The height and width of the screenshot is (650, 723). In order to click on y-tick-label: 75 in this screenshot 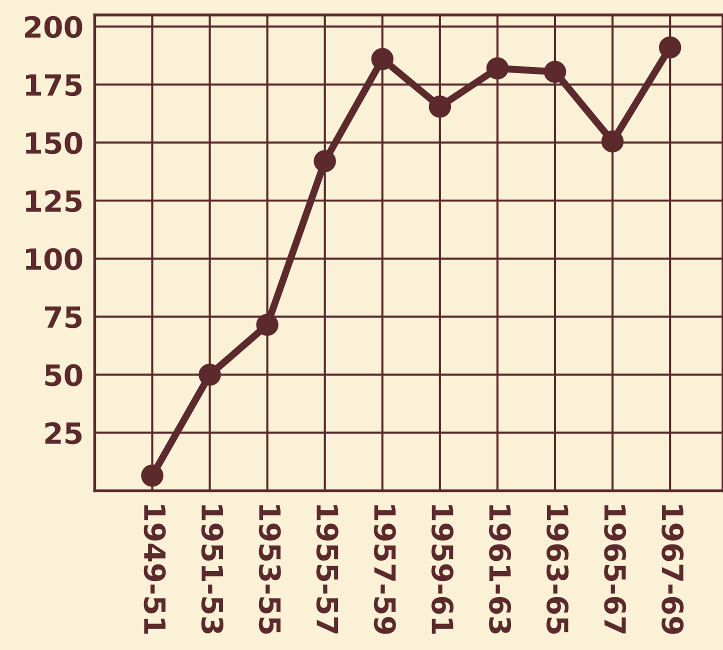, I will do `click(63, 317)`.